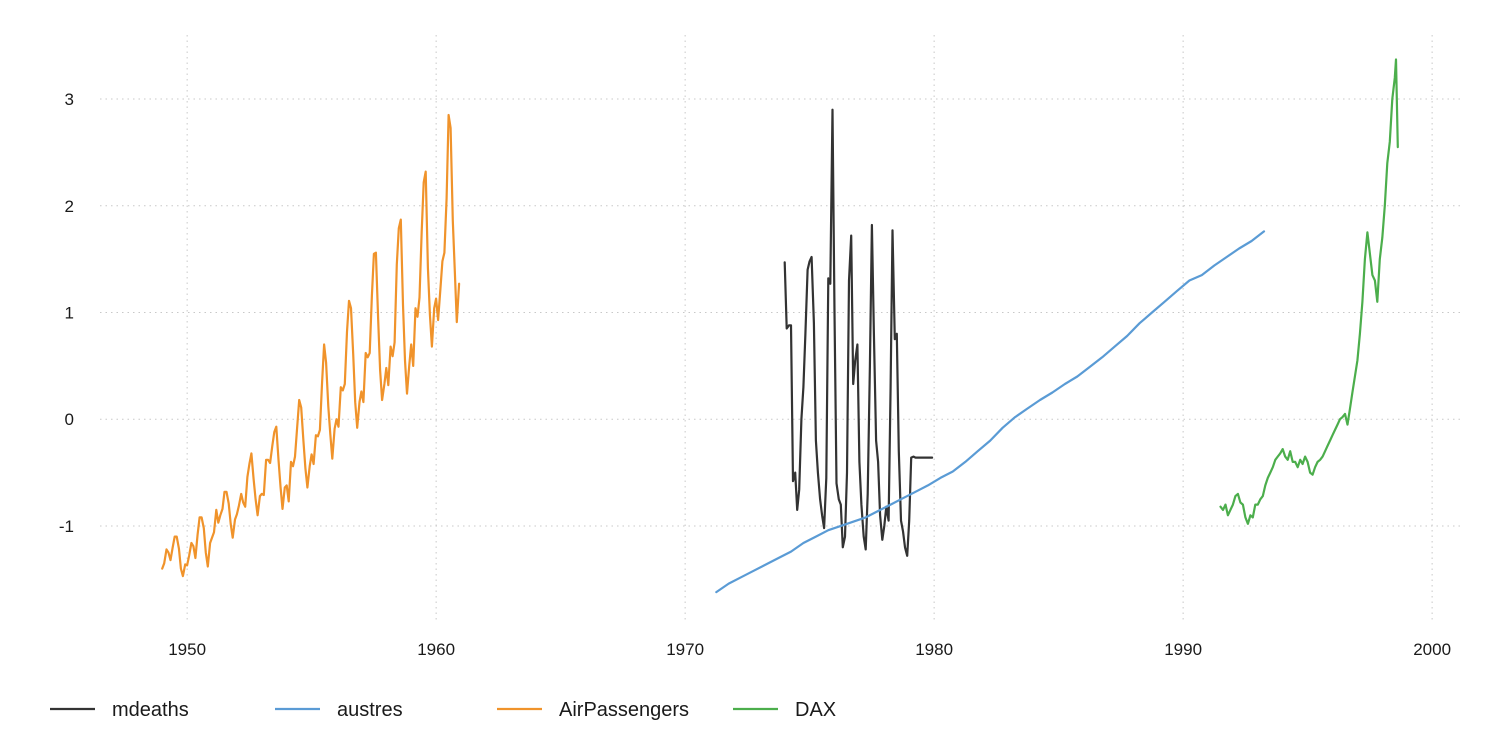 The image size is (1500, 750). What do you see at coordinates (815, 710) in the screenshot?
I see `legend-label: DAX` at bounding box center [815, 710].